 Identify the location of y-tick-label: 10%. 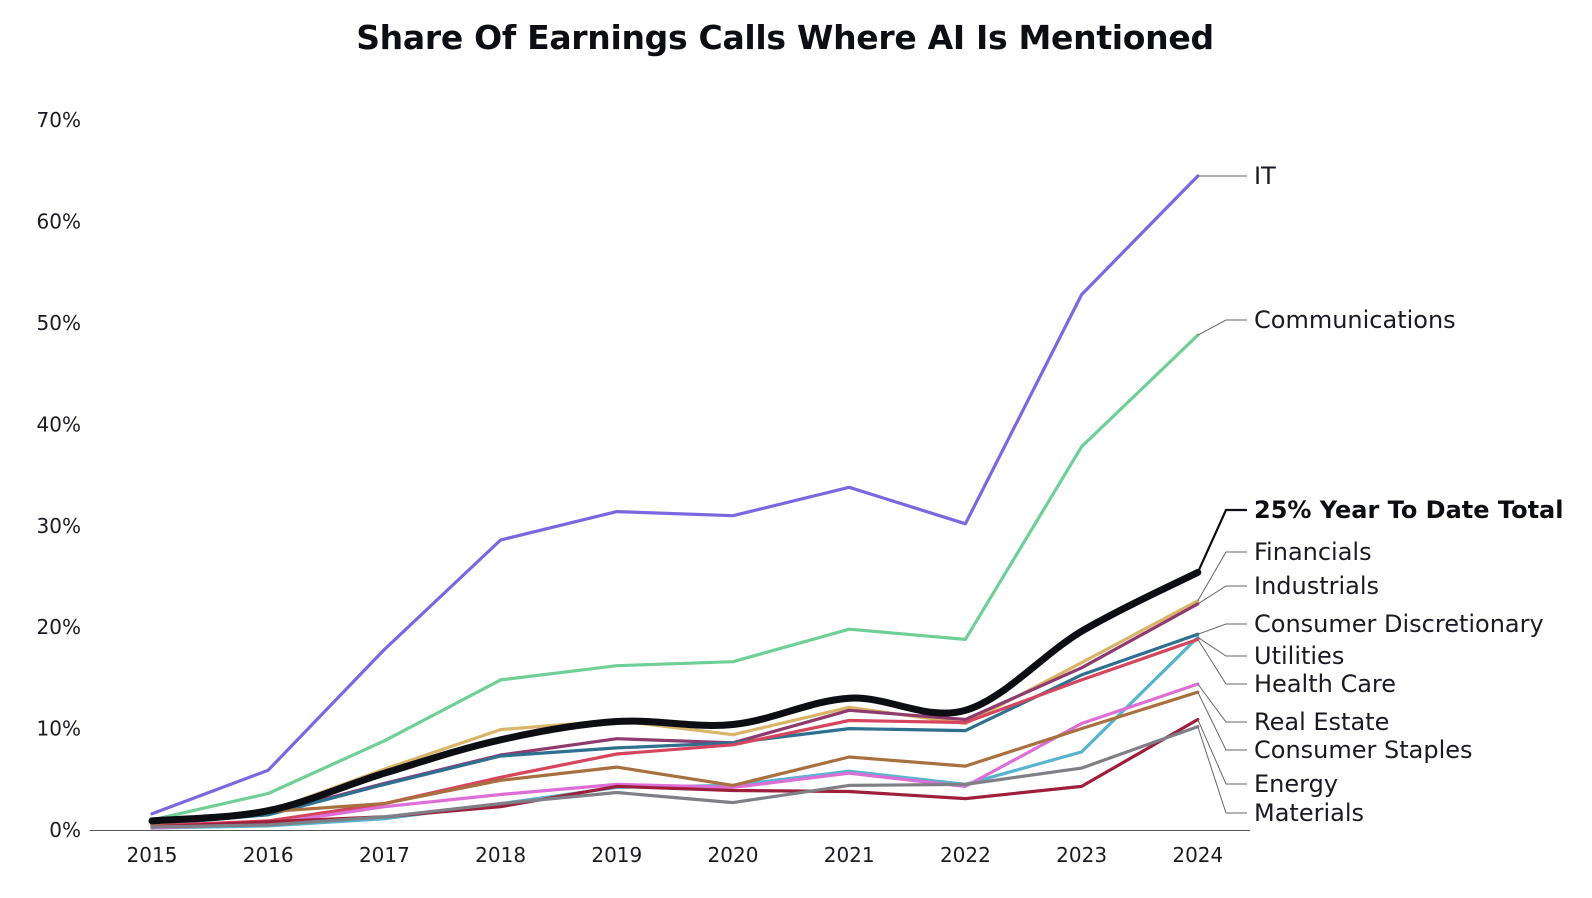
(59, 729).